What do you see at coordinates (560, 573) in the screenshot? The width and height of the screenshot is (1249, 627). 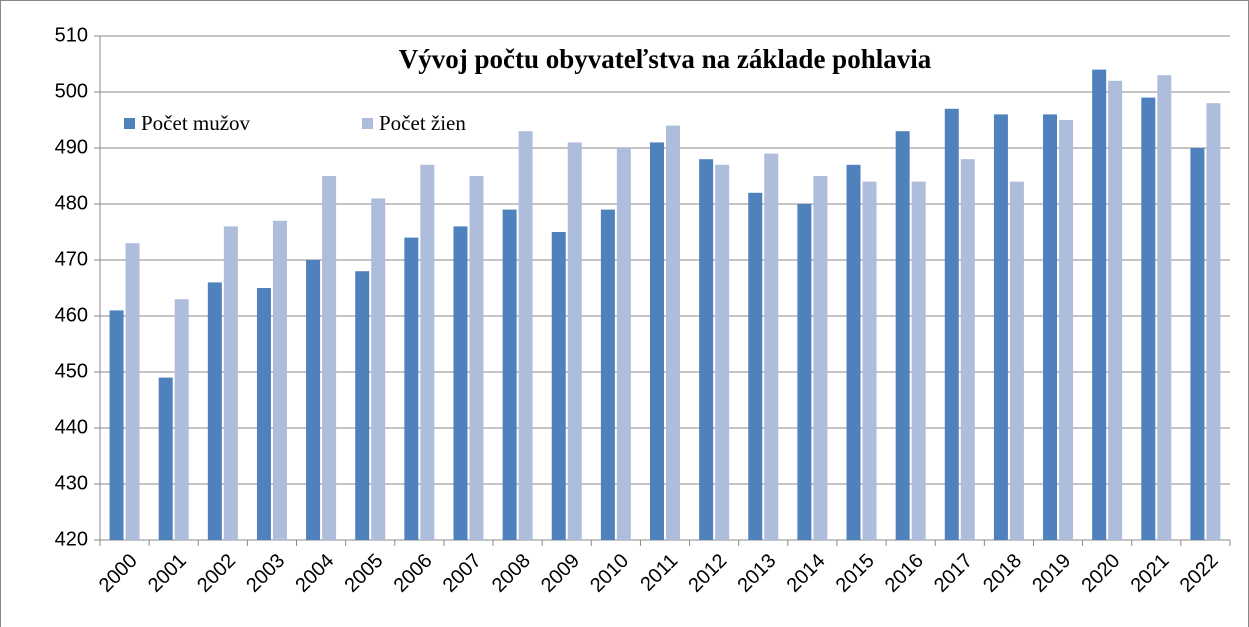 I see `x-tick-label: 2009` at bounding box center [560, 573].